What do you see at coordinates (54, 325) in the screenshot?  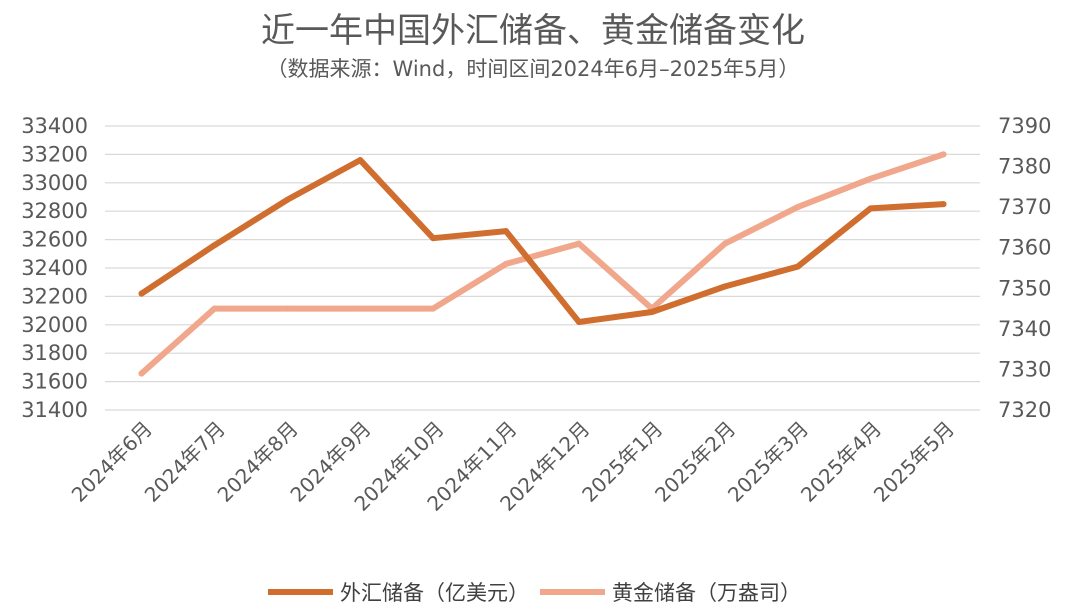 I see `left-tick-label: 32000` at bounding box center [54, 325].